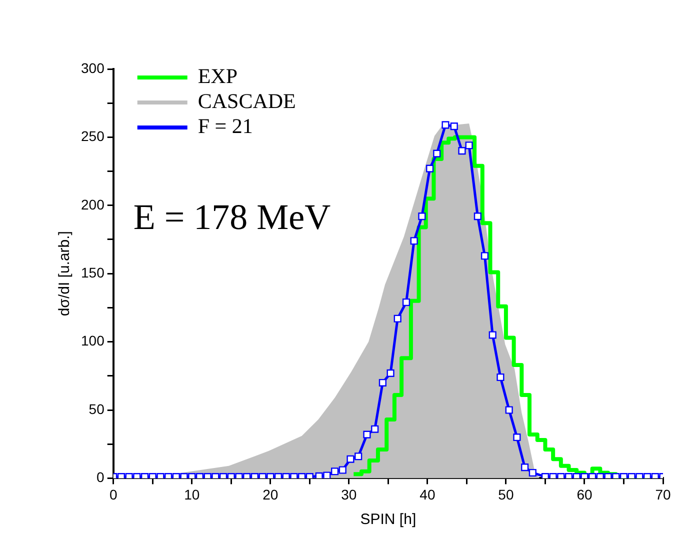  I want to click on x-tick-label: 40, so click(428, 494).